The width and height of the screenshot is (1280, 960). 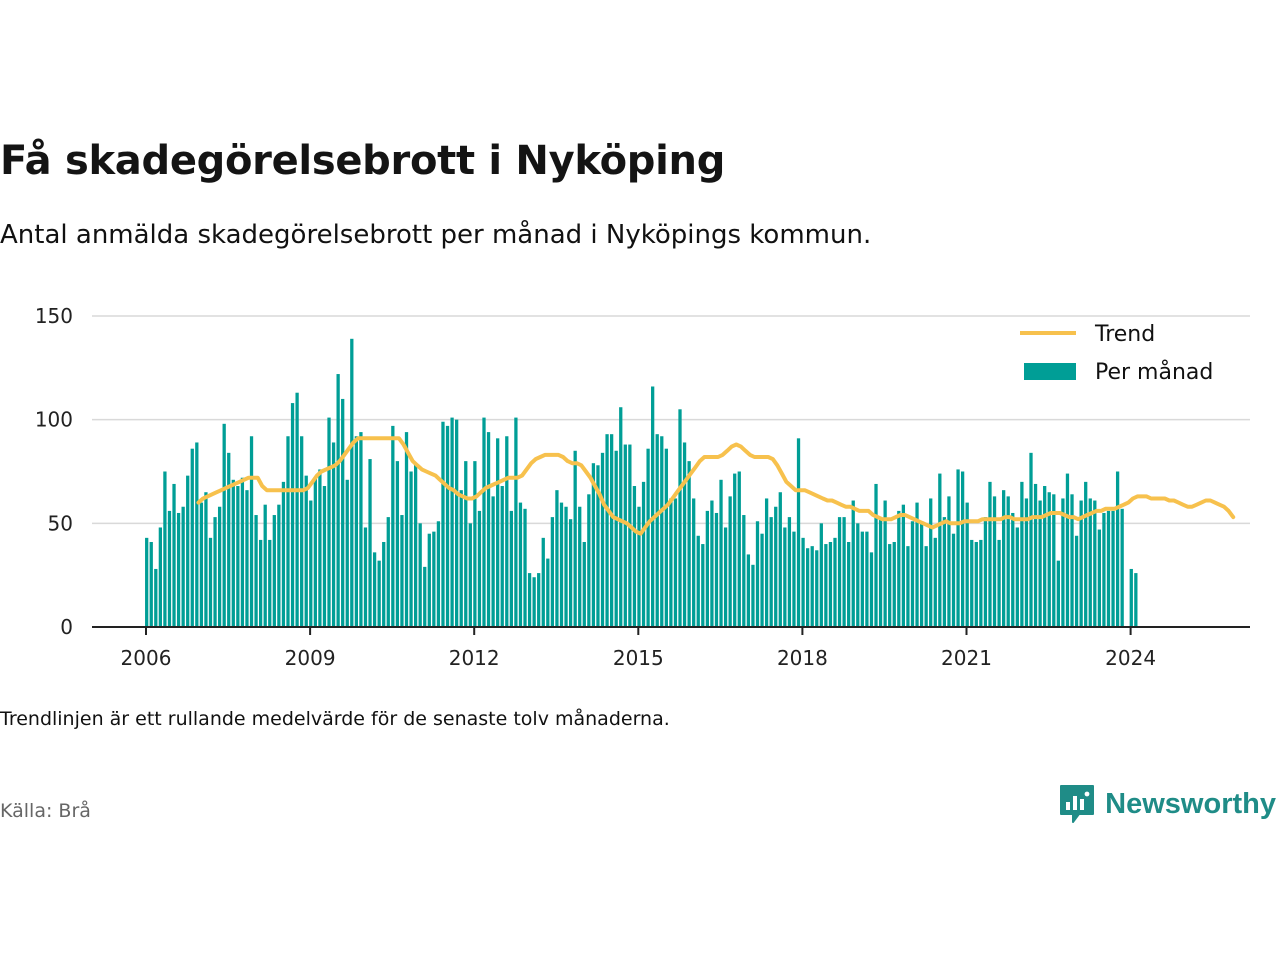 I want to click on legend-bar-swatch, so click(x=1050, y=371).